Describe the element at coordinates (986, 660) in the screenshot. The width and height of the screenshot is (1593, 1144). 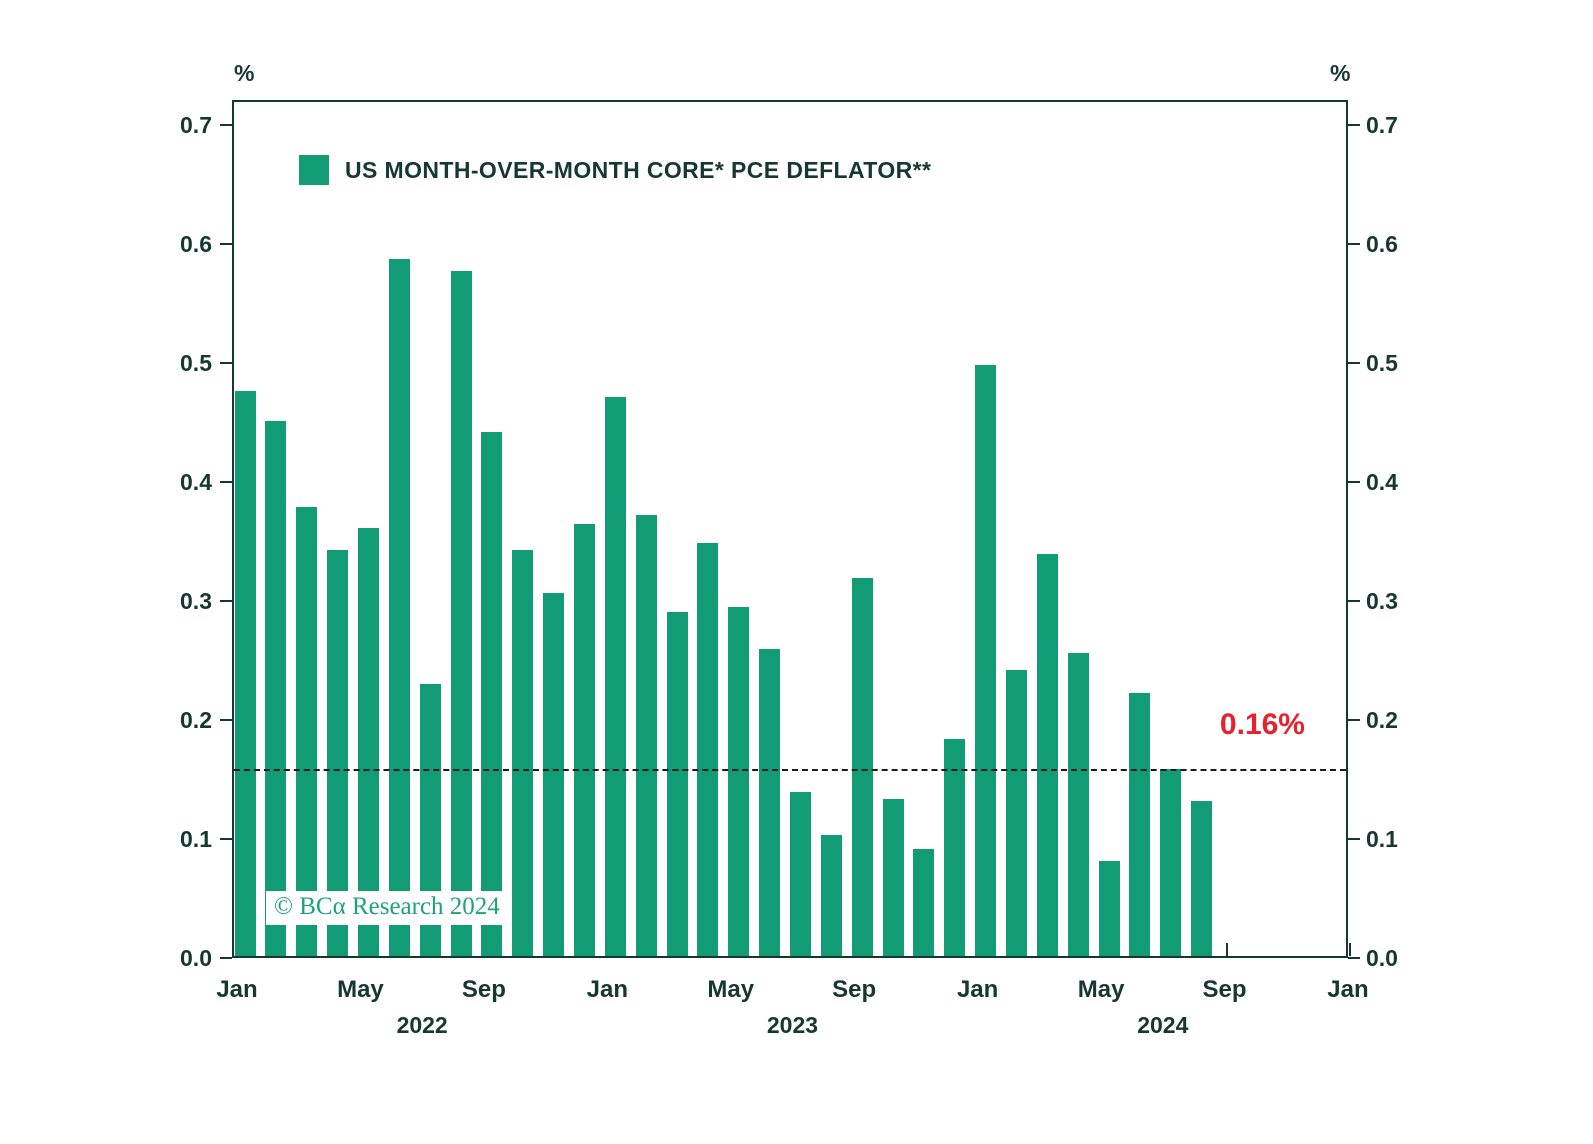
I see `bar-jan-2024` at that location.